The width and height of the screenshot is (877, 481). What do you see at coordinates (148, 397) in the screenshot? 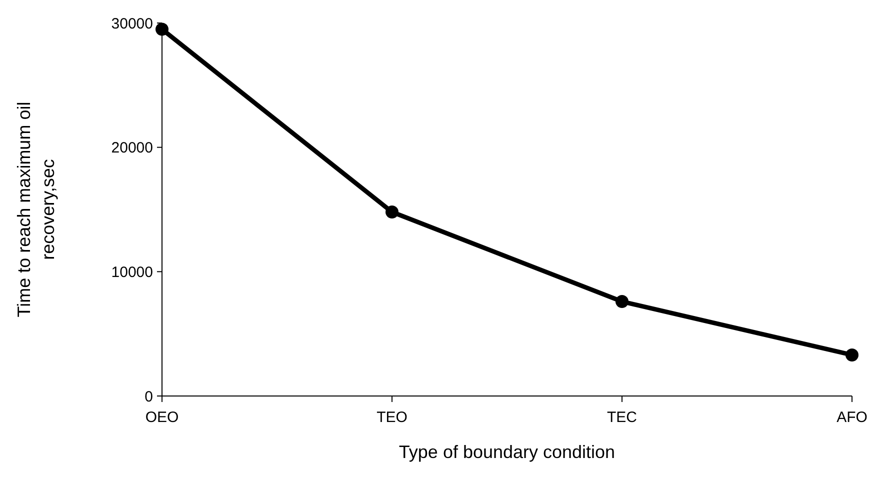
I see `y-tick-label: 0` at bounding box center [148, 397].